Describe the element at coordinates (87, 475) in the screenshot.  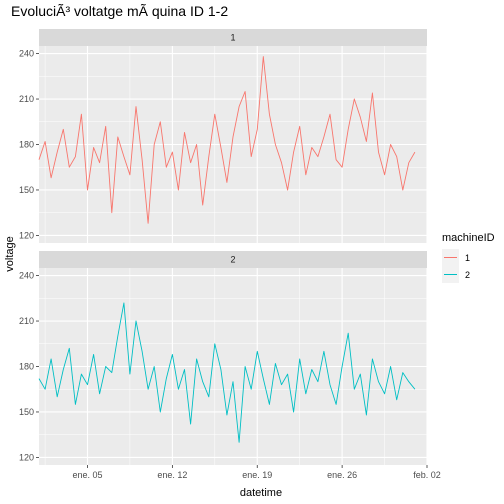
I see `x-tick-label: ene. 05` at that location.